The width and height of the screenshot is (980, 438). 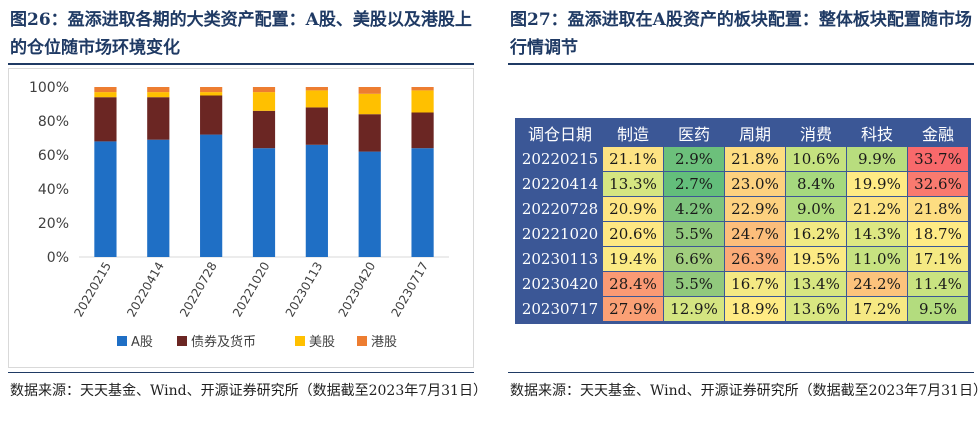 I want to click on heatmap-value-cell: 19.5%, so click(x=816, y=259).